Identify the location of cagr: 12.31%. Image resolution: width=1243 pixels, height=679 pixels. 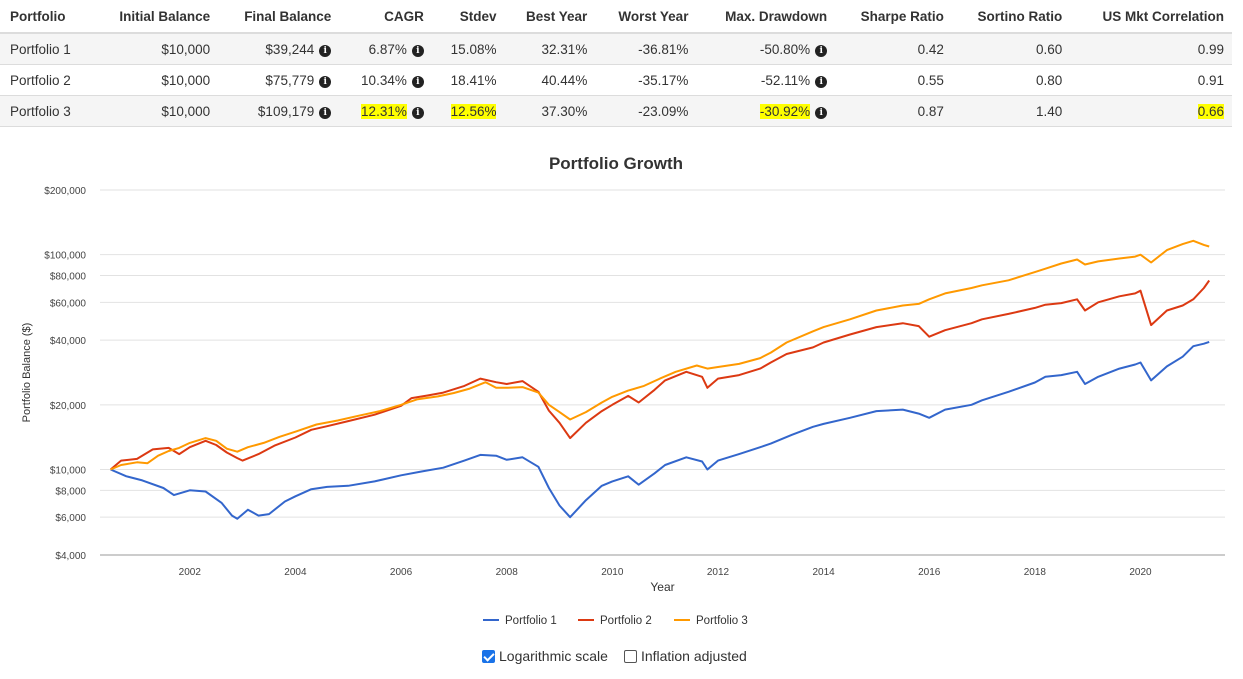
(384, 111).